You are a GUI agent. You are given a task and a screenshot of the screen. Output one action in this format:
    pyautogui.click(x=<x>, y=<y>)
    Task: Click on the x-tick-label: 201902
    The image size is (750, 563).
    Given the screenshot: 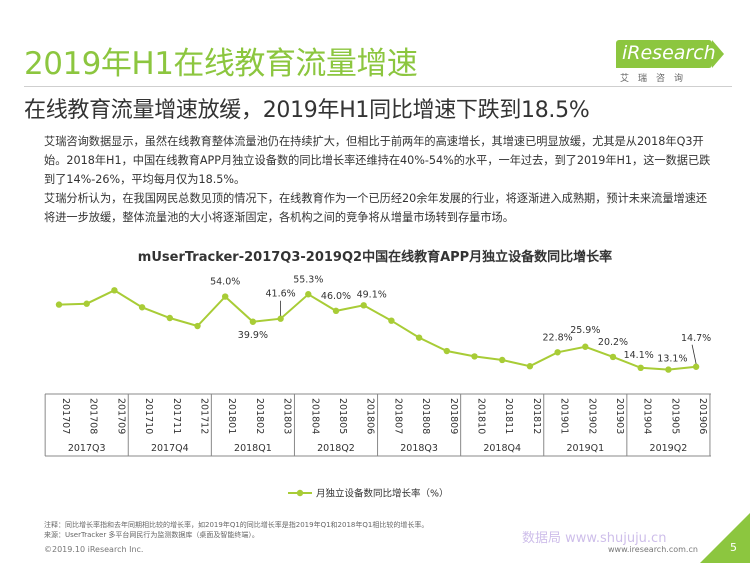 What is the action you would take?
    pyautogui.click(x=591, y=416)
    